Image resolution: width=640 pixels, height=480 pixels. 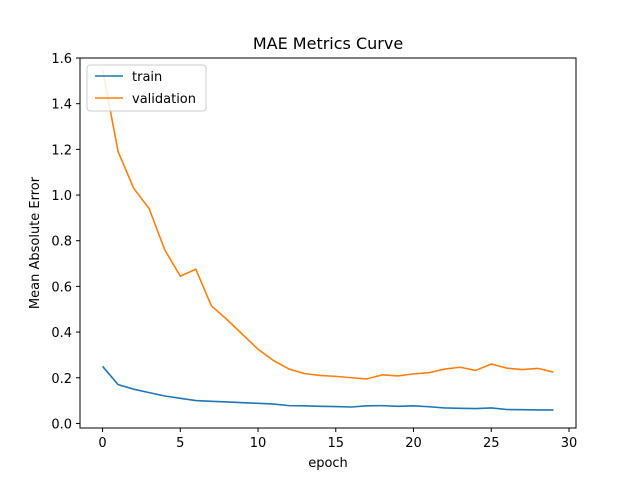 I want to click on x-axis: 0 5 10 15 20 25 30, so click(x=337, y=439).